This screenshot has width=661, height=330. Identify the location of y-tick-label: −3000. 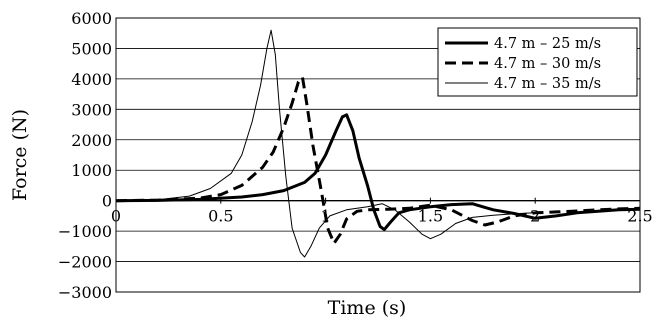
(85, 292).